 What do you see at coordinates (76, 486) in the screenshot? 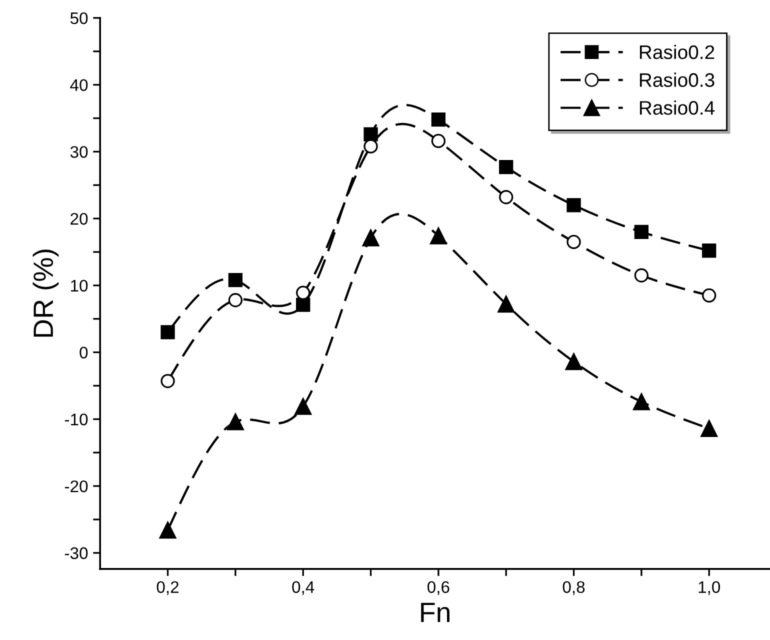
I see `y-tick-label: -20` at bounding box center [76, 486].